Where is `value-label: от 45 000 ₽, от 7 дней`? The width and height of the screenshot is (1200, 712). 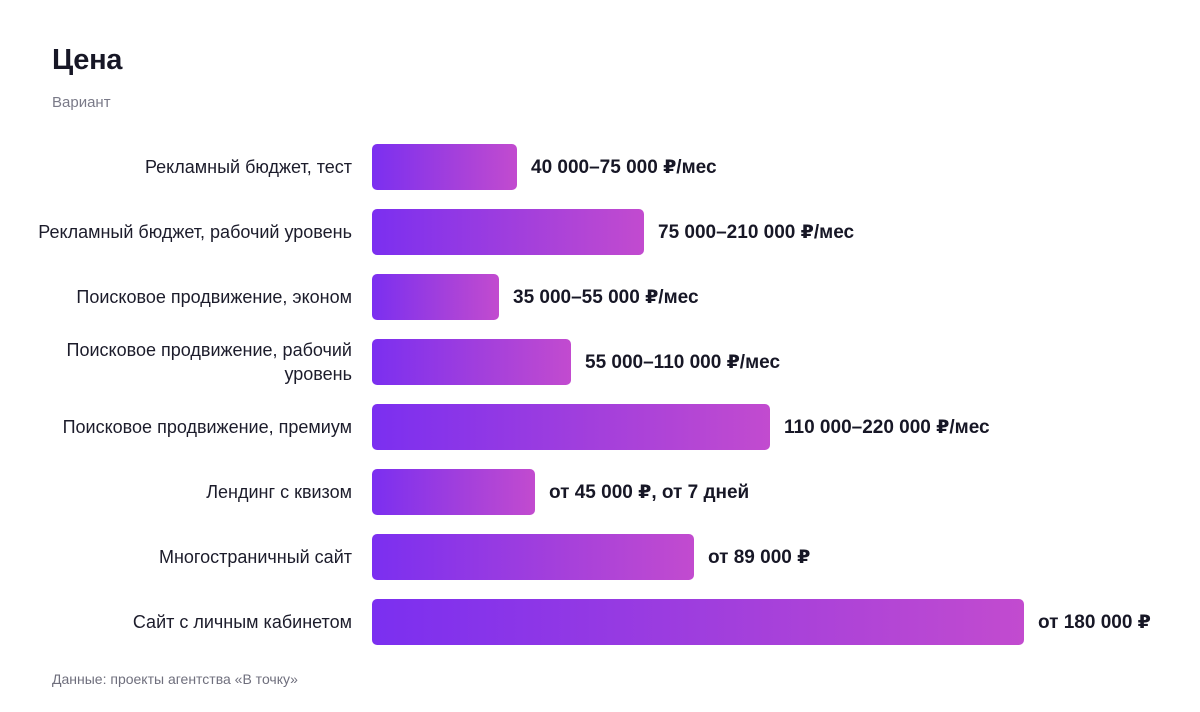 value-label: от 45 000 ₽, от 7 дней is located at coordinates (649, 492).